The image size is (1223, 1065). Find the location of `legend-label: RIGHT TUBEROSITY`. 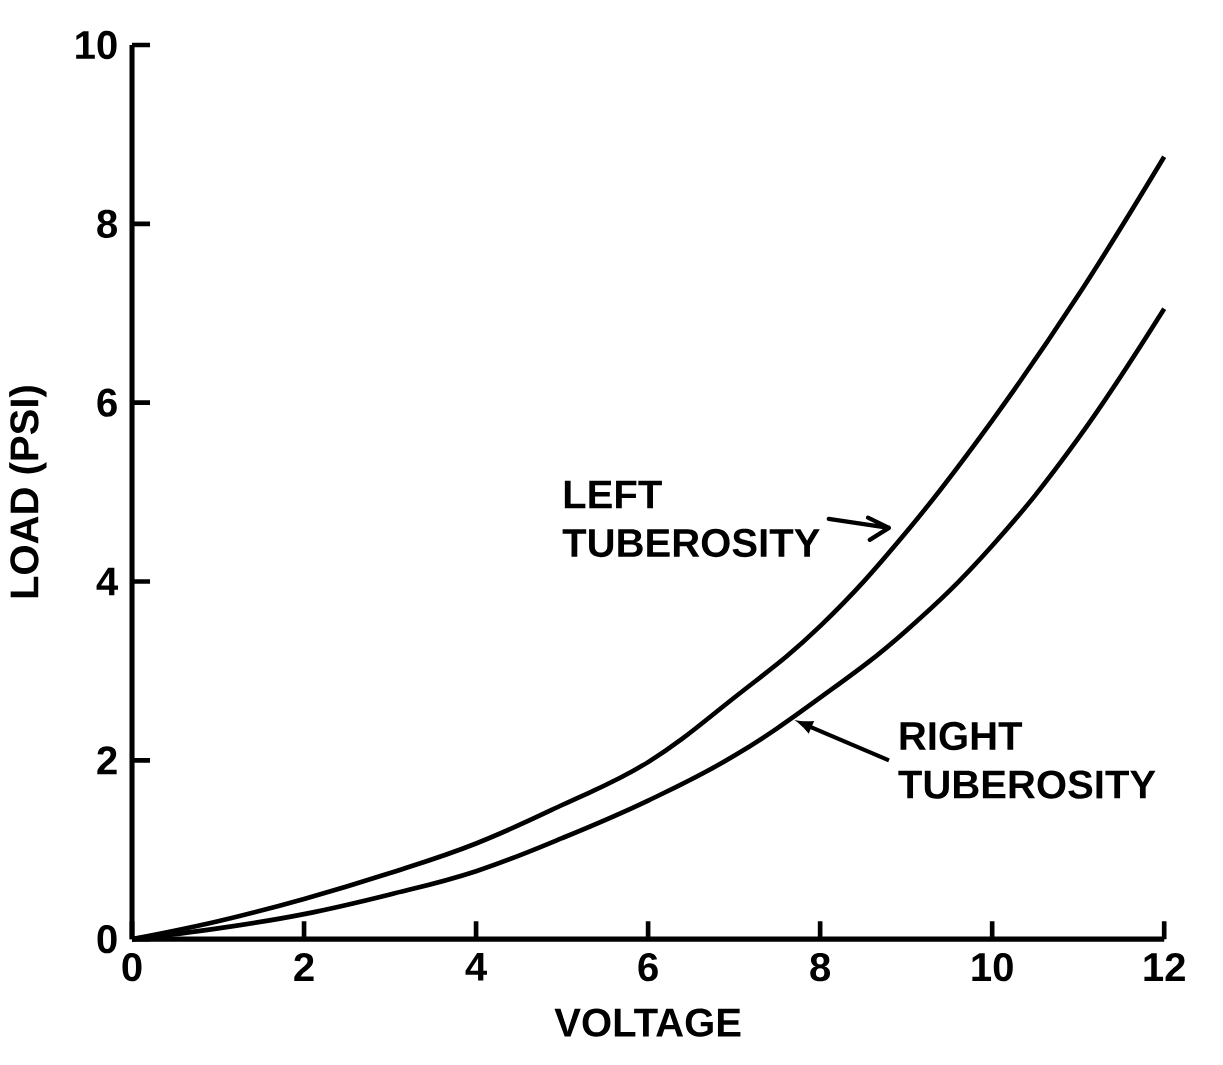

legend-label: RIGHT TUBEROSITY is located at coordinates (1027, 760).